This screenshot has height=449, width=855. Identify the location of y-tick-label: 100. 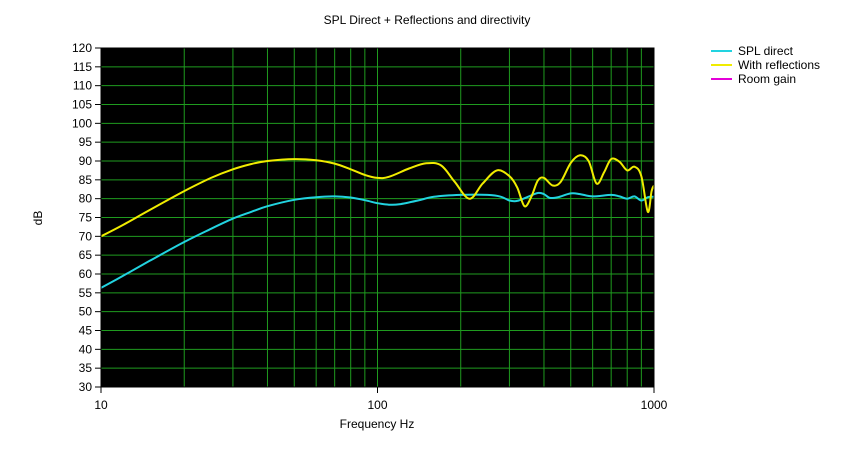
(82, 123).